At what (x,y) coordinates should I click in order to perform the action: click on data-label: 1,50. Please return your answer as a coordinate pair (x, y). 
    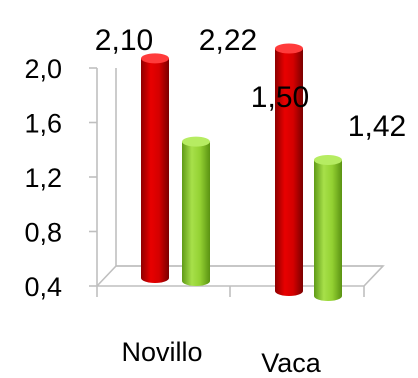
    Looking at the image, I should click on (280, 97).